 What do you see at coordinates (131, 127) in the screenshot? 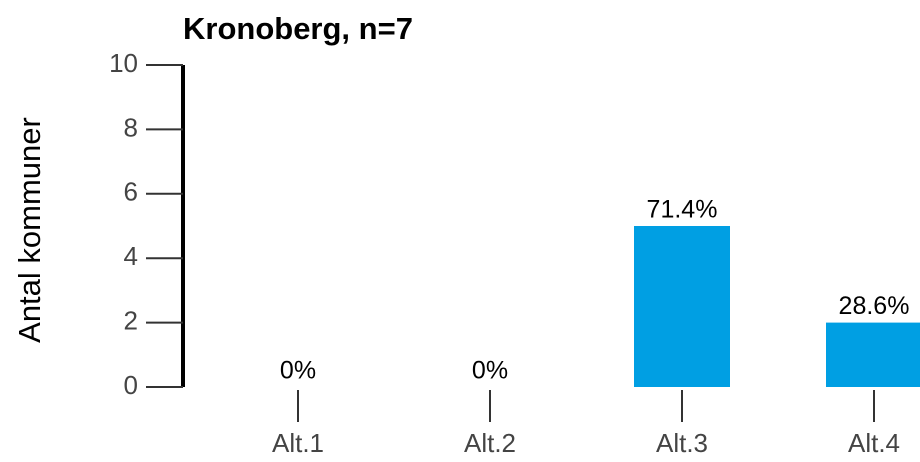
I see `y-tick-label: 8` at bounding box center [131, 127].